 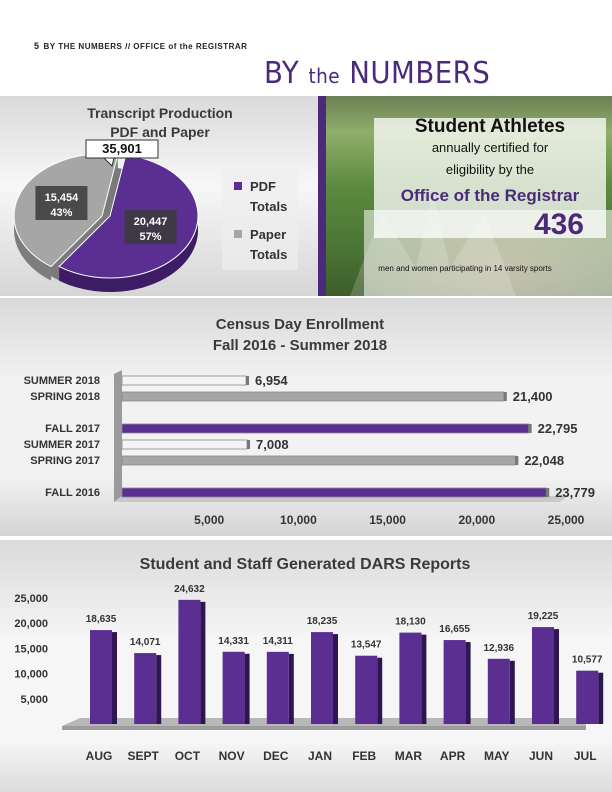 What do you see at coordinates (62, 445) in the screenshot?
I see `census-category-label: SUMMER 2017` at bounding box center [62, 445].